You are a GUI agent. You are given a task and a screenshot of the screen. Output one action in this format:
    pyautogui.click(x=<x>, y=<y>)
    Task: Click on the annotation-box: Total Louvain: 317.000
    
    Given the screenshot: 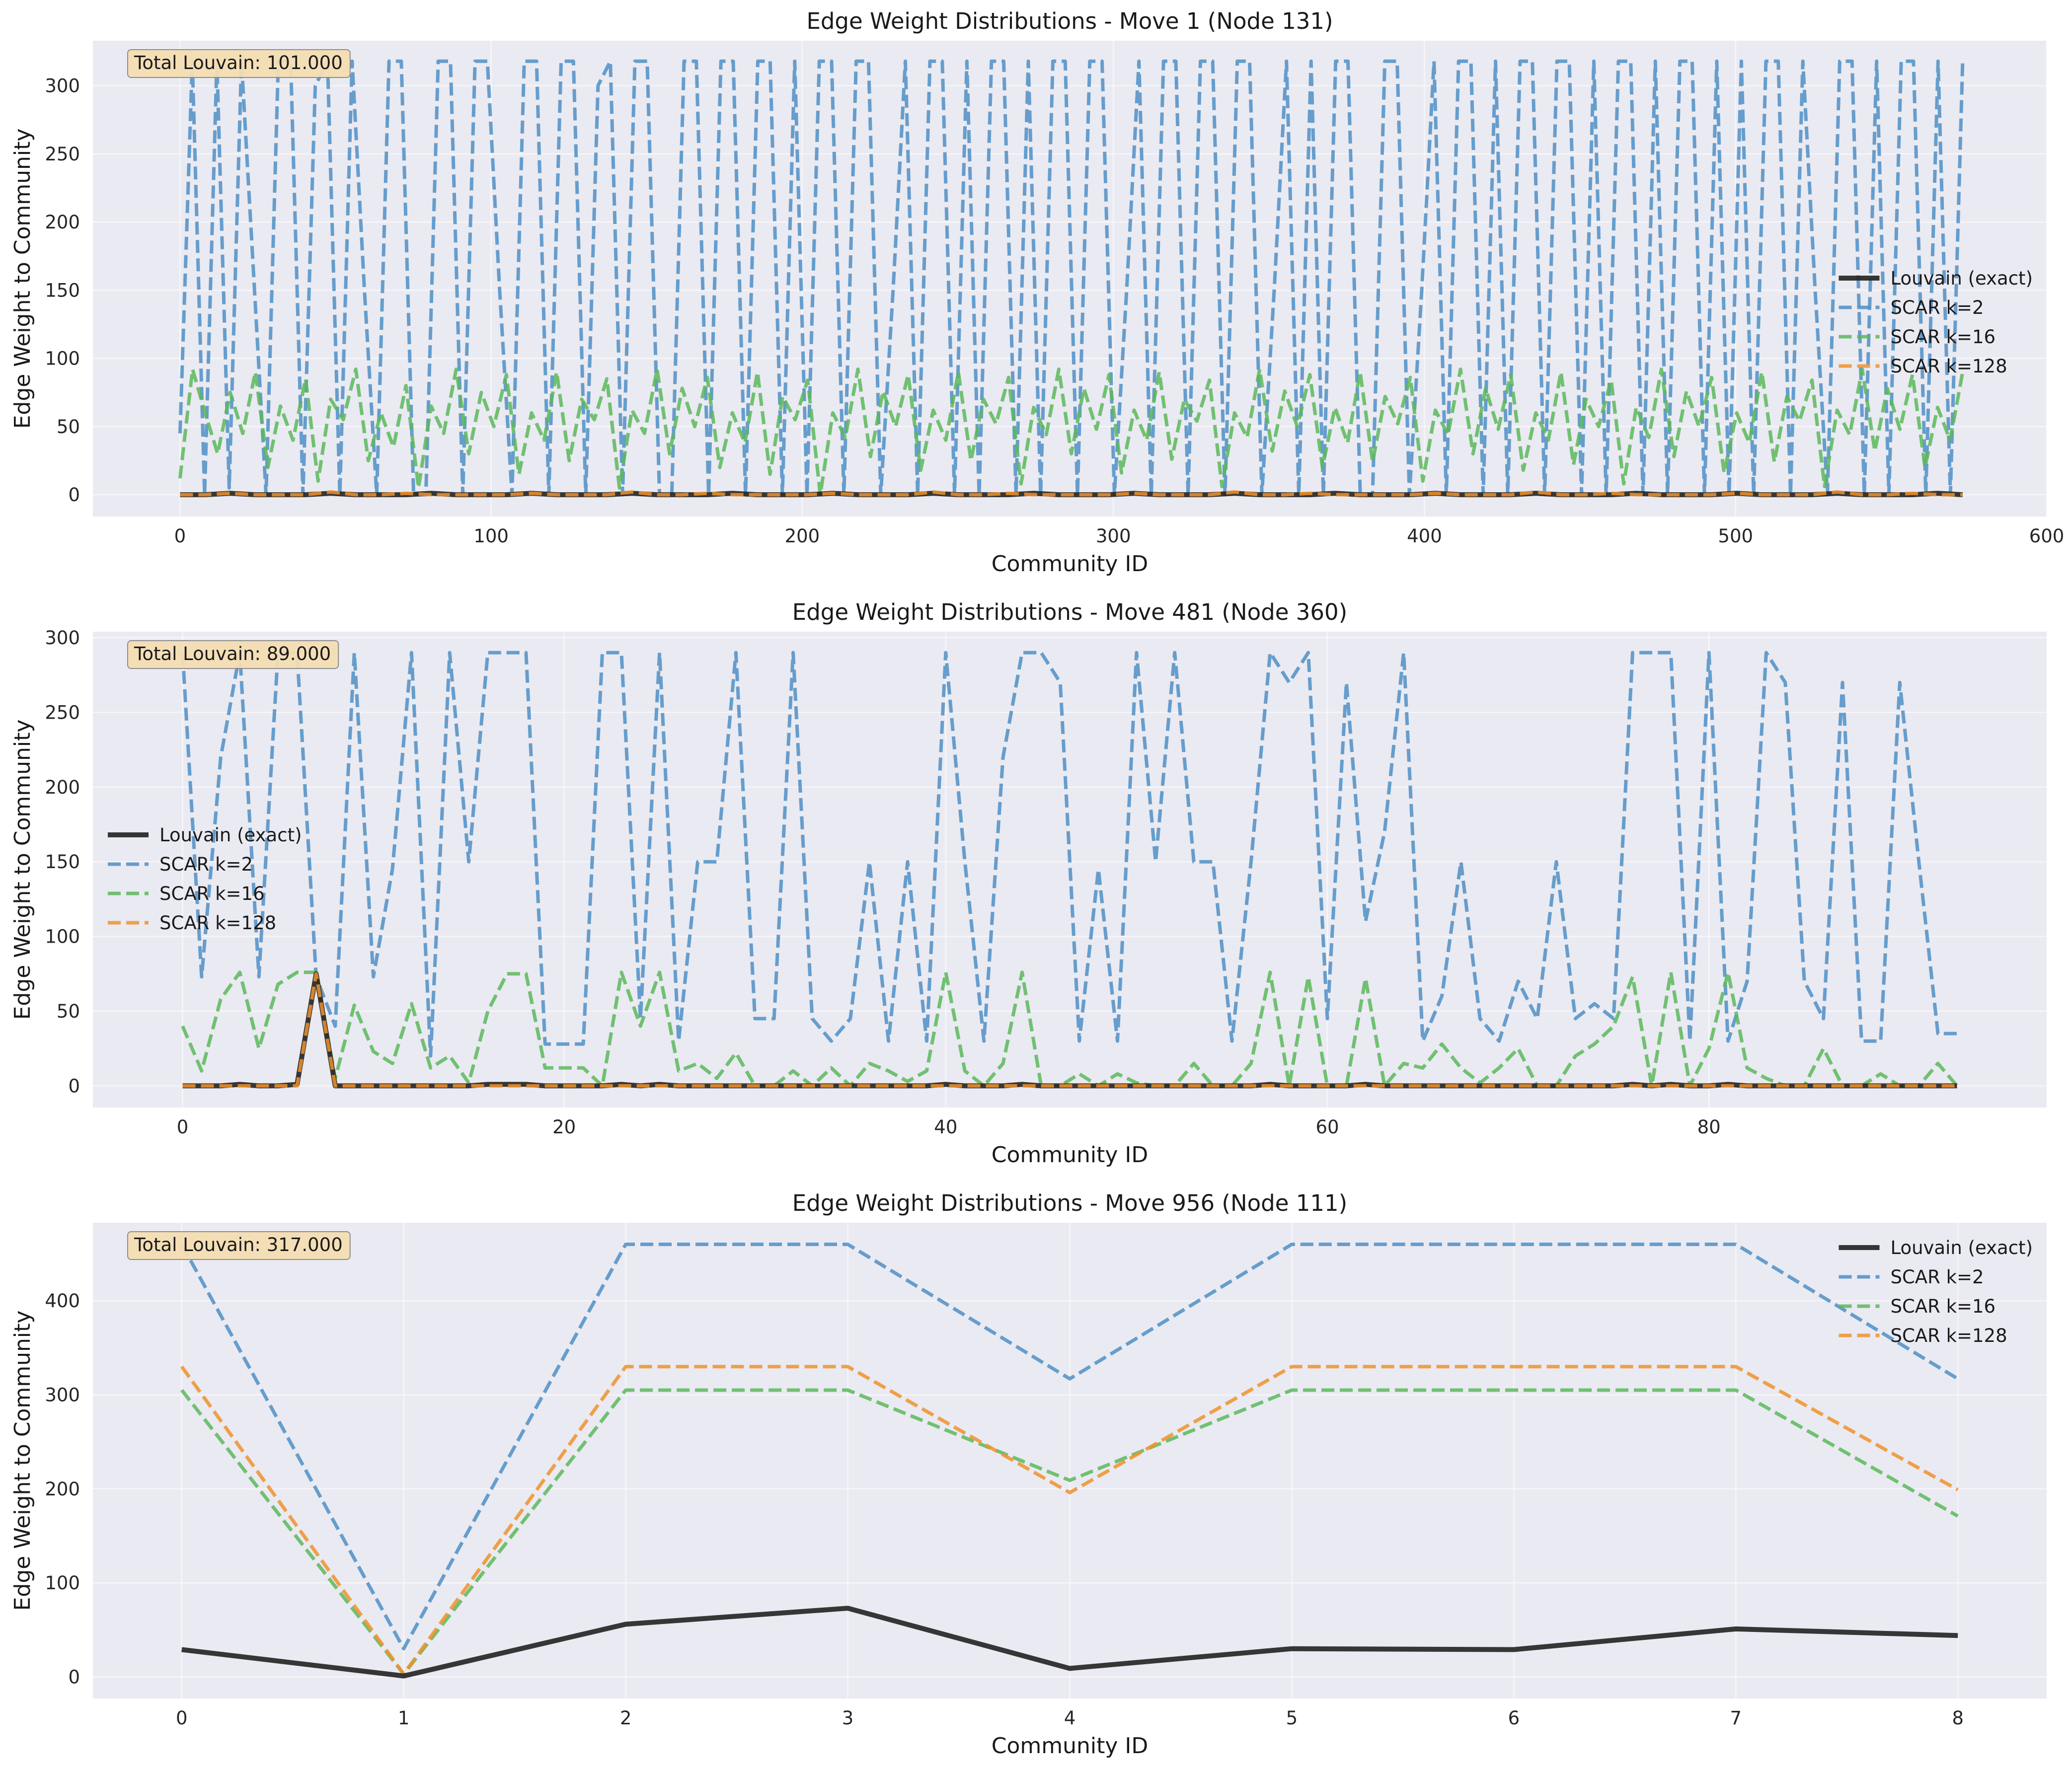 What is the action you would take?
    pyautogui.click(x=239, y=1245)
    